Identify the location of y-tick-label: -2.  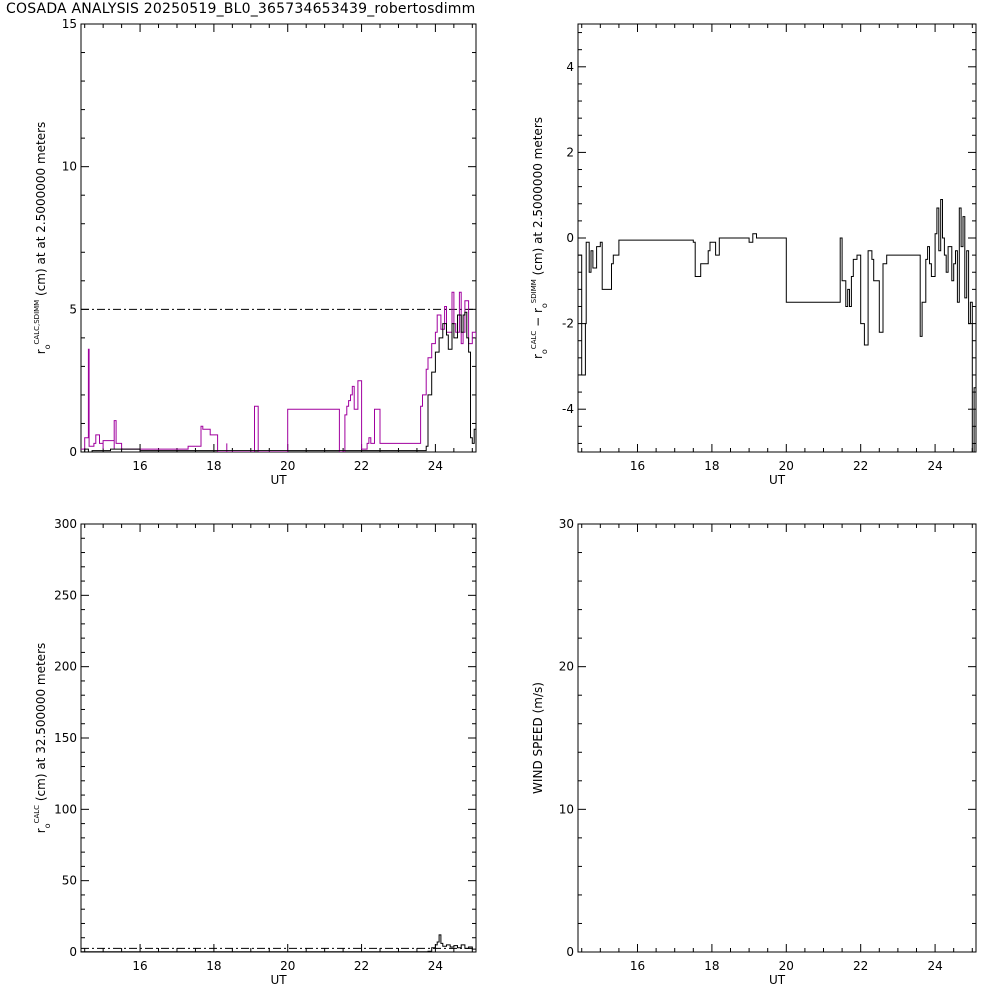
(568, 324).